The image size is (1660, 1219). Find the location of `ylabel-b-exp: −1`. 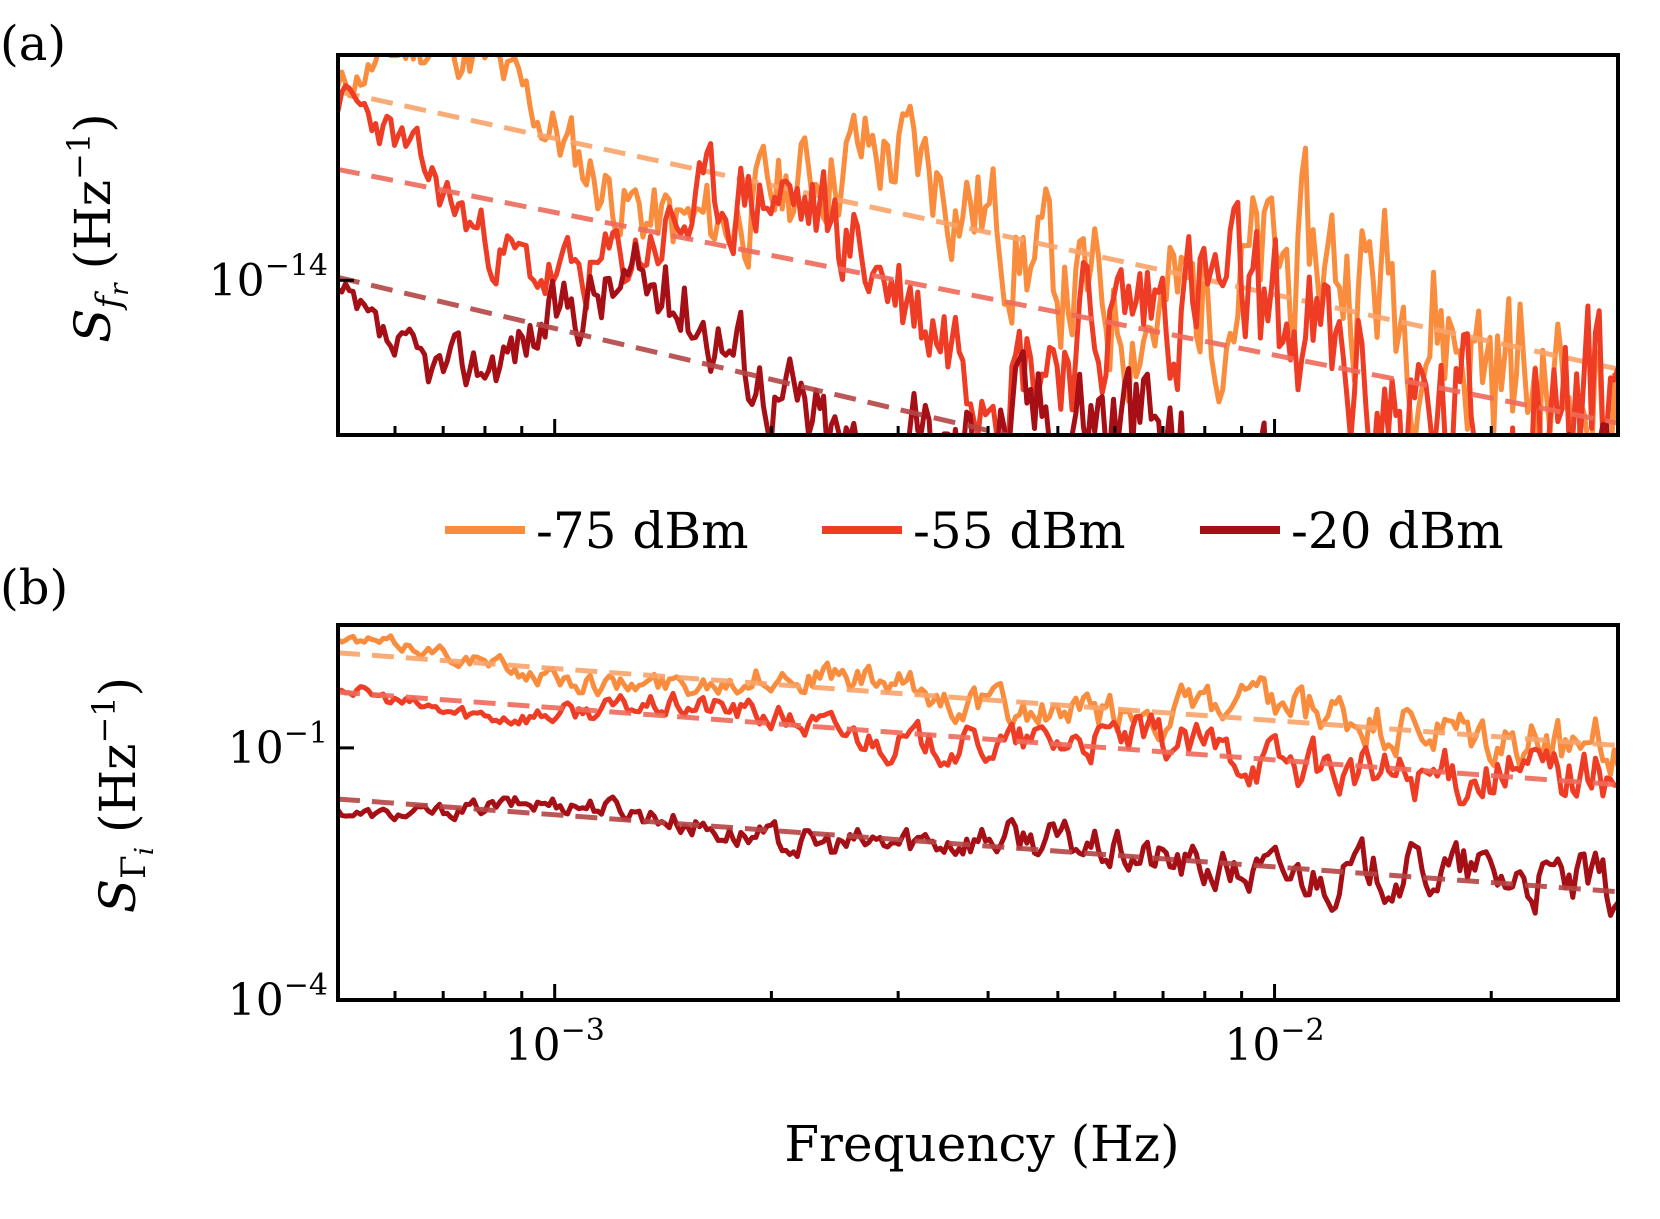

ylabel-b-exp: −1 is located at coordinates (104, 719).